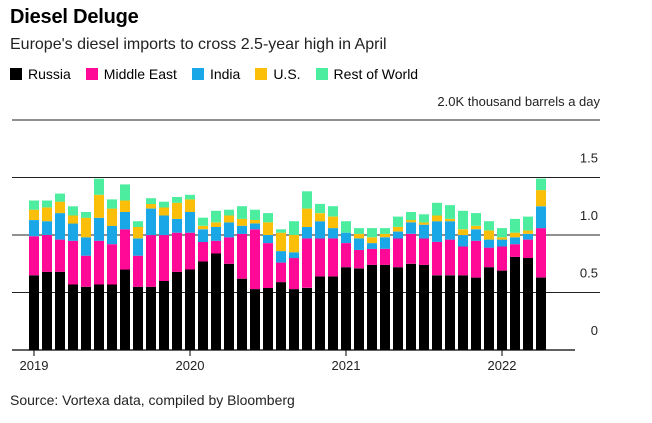 This screenshot has width=652, height=423. I want to click on y-axis-unit-label: 2.0K thousand barrels a day, so click(518, 101).